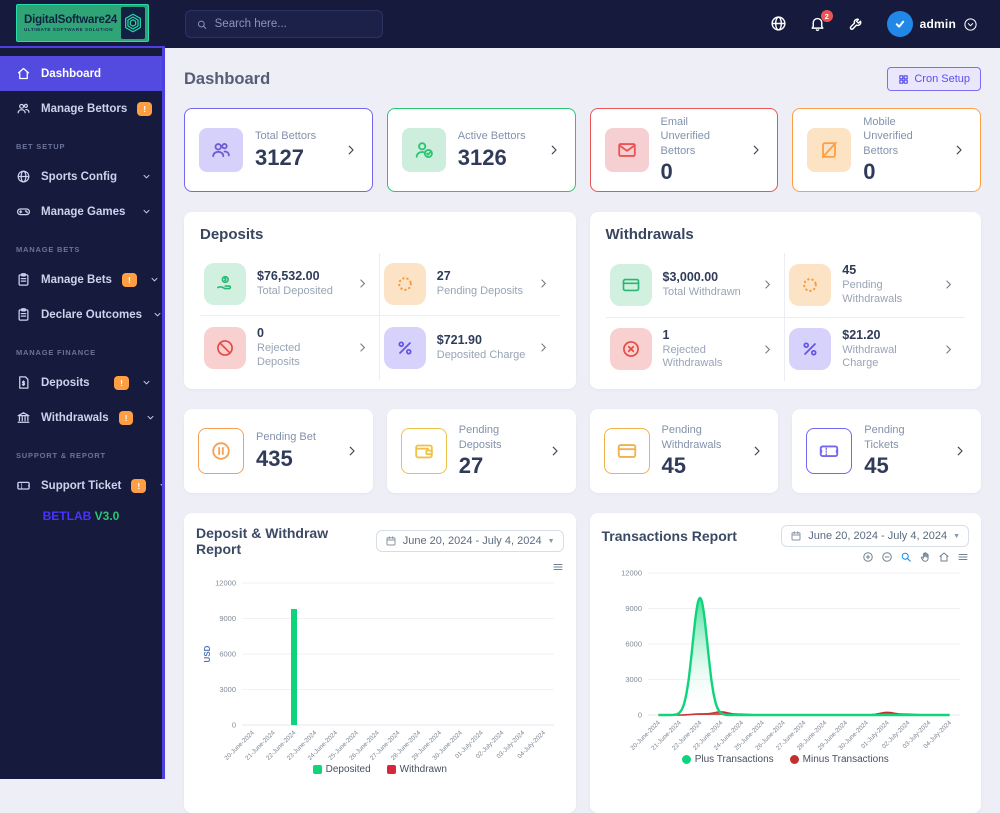 The height and width of the screenshot is (813, 1000). Describe the element at coordinates (71, 20) in the screenshot. I see `brand-title: DigitalSoftware24` at that location.